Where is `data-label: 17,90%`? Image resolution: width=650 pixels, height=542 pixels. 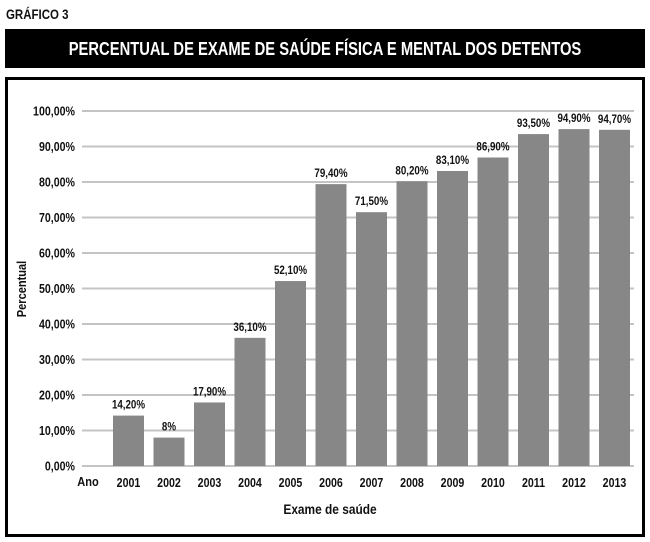 data-label: 17,90% is located at coordinates (210, 392).